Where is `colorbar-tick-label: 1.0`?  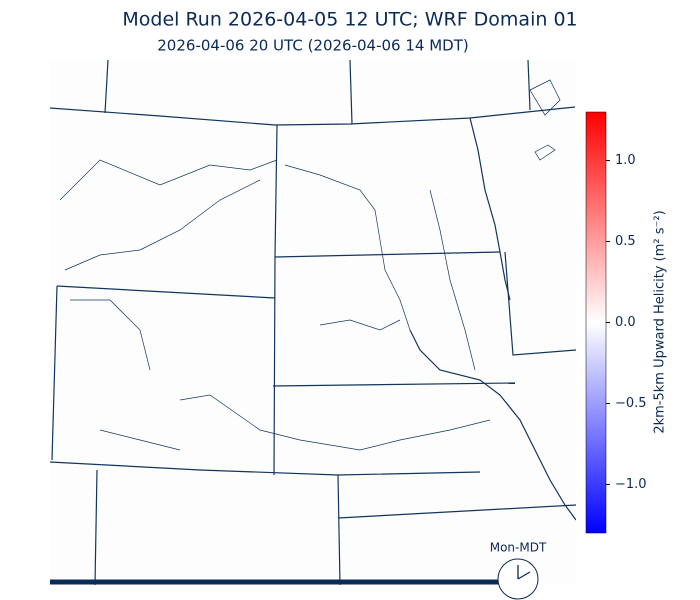
colorbar-tick-label: 1.0 is located at coordinates (625, 160).